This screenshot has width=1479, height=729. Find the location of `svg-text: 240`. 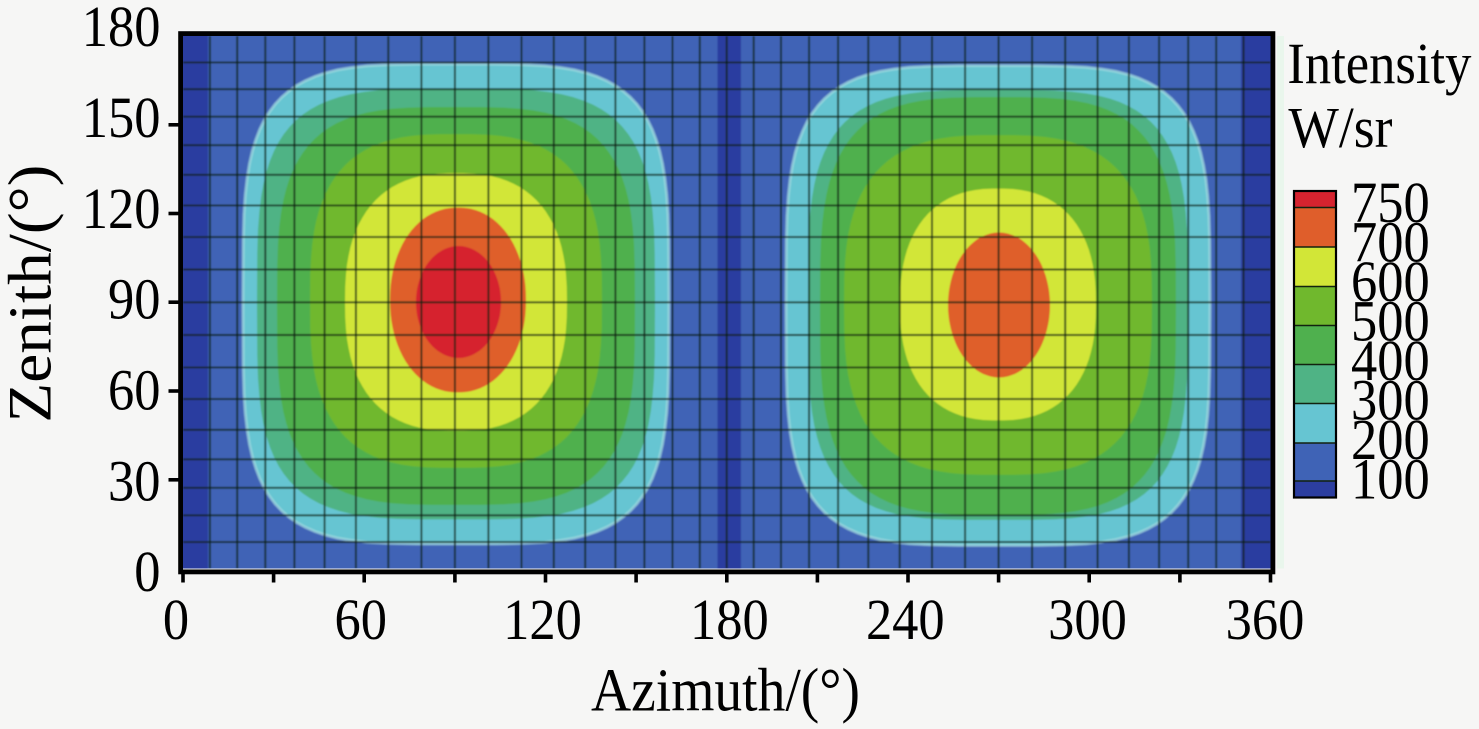

svg-text: 240 is located at coordinates (905, 620).